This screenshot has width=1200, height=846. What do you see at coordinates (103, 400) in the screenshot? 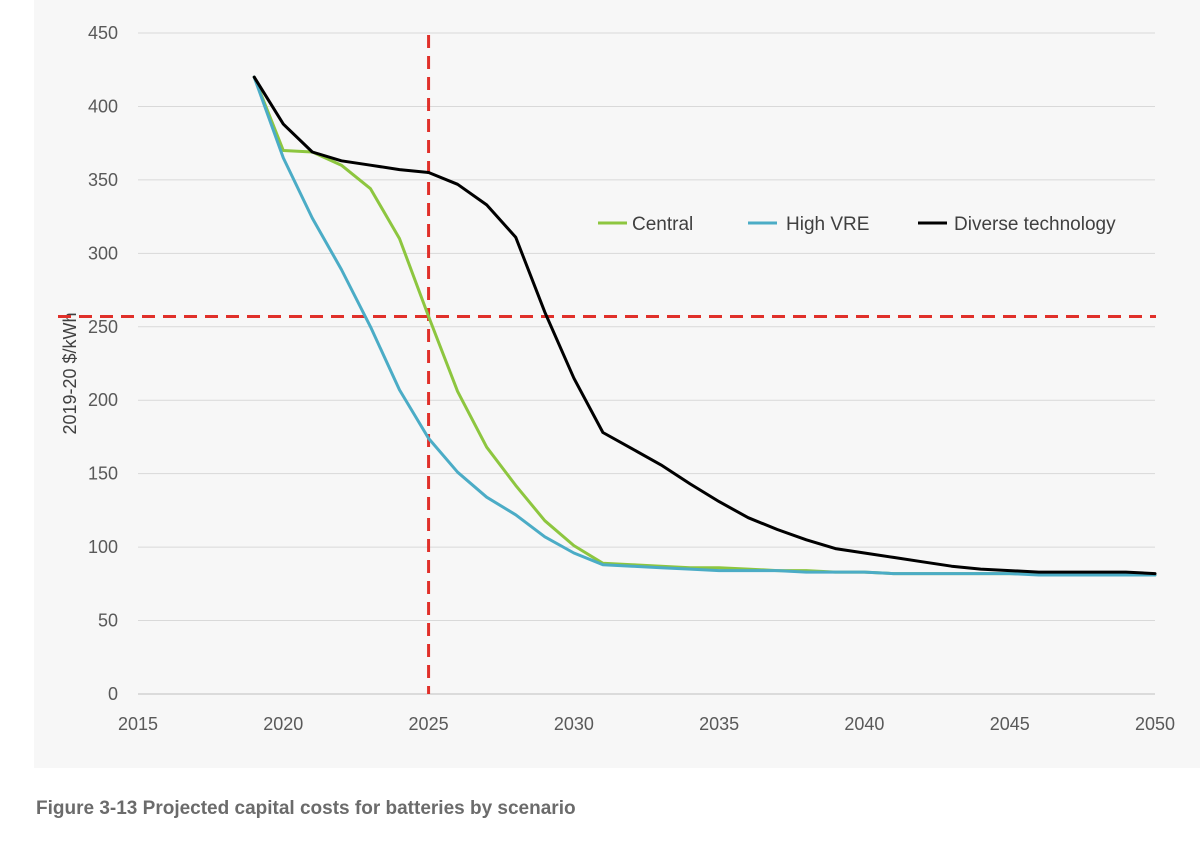
I see `y-tick-label: 200` at bounding box center [103, 400].